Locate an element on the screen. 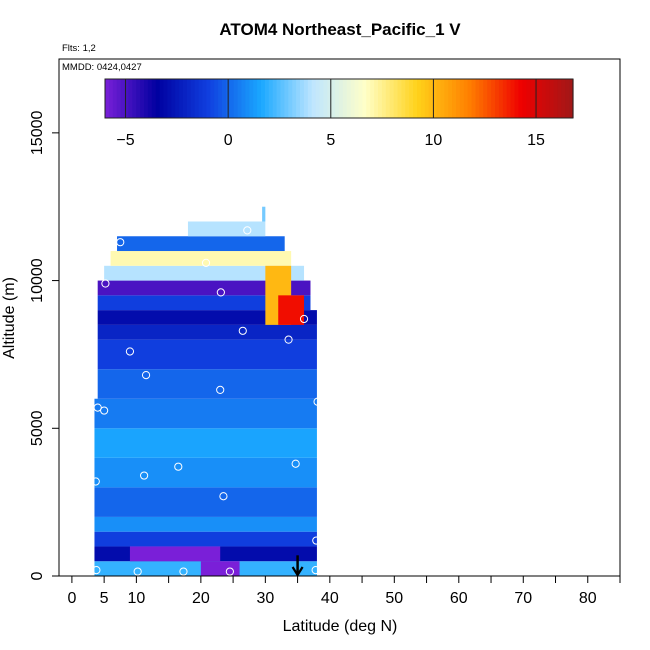 The image size is (650, 650). latitude-marker-arrow is located at coordinates (297, 566).